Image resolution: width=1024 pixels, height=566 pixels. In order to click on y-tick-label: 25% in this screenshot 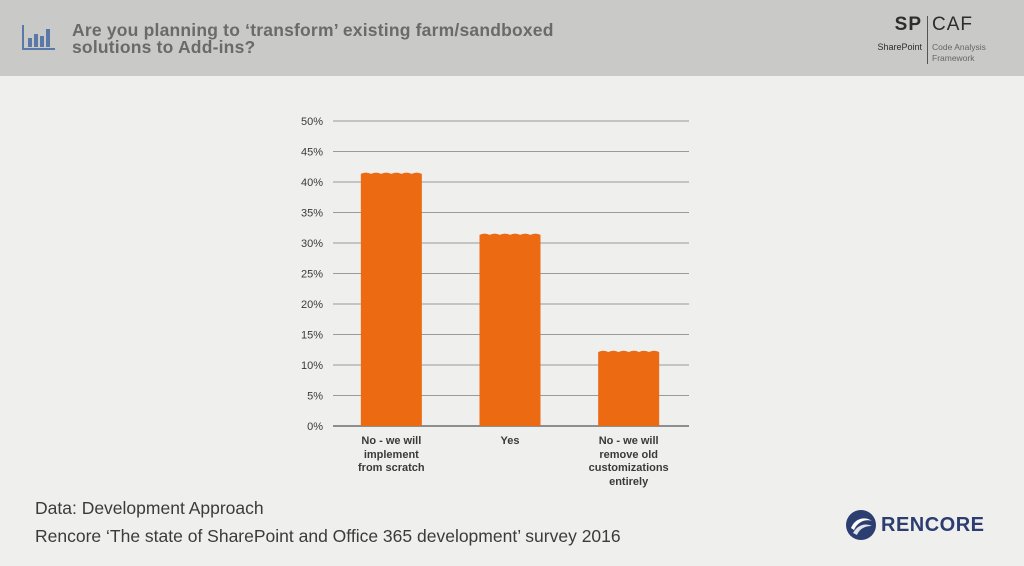, I will do `click(312, 275)`.